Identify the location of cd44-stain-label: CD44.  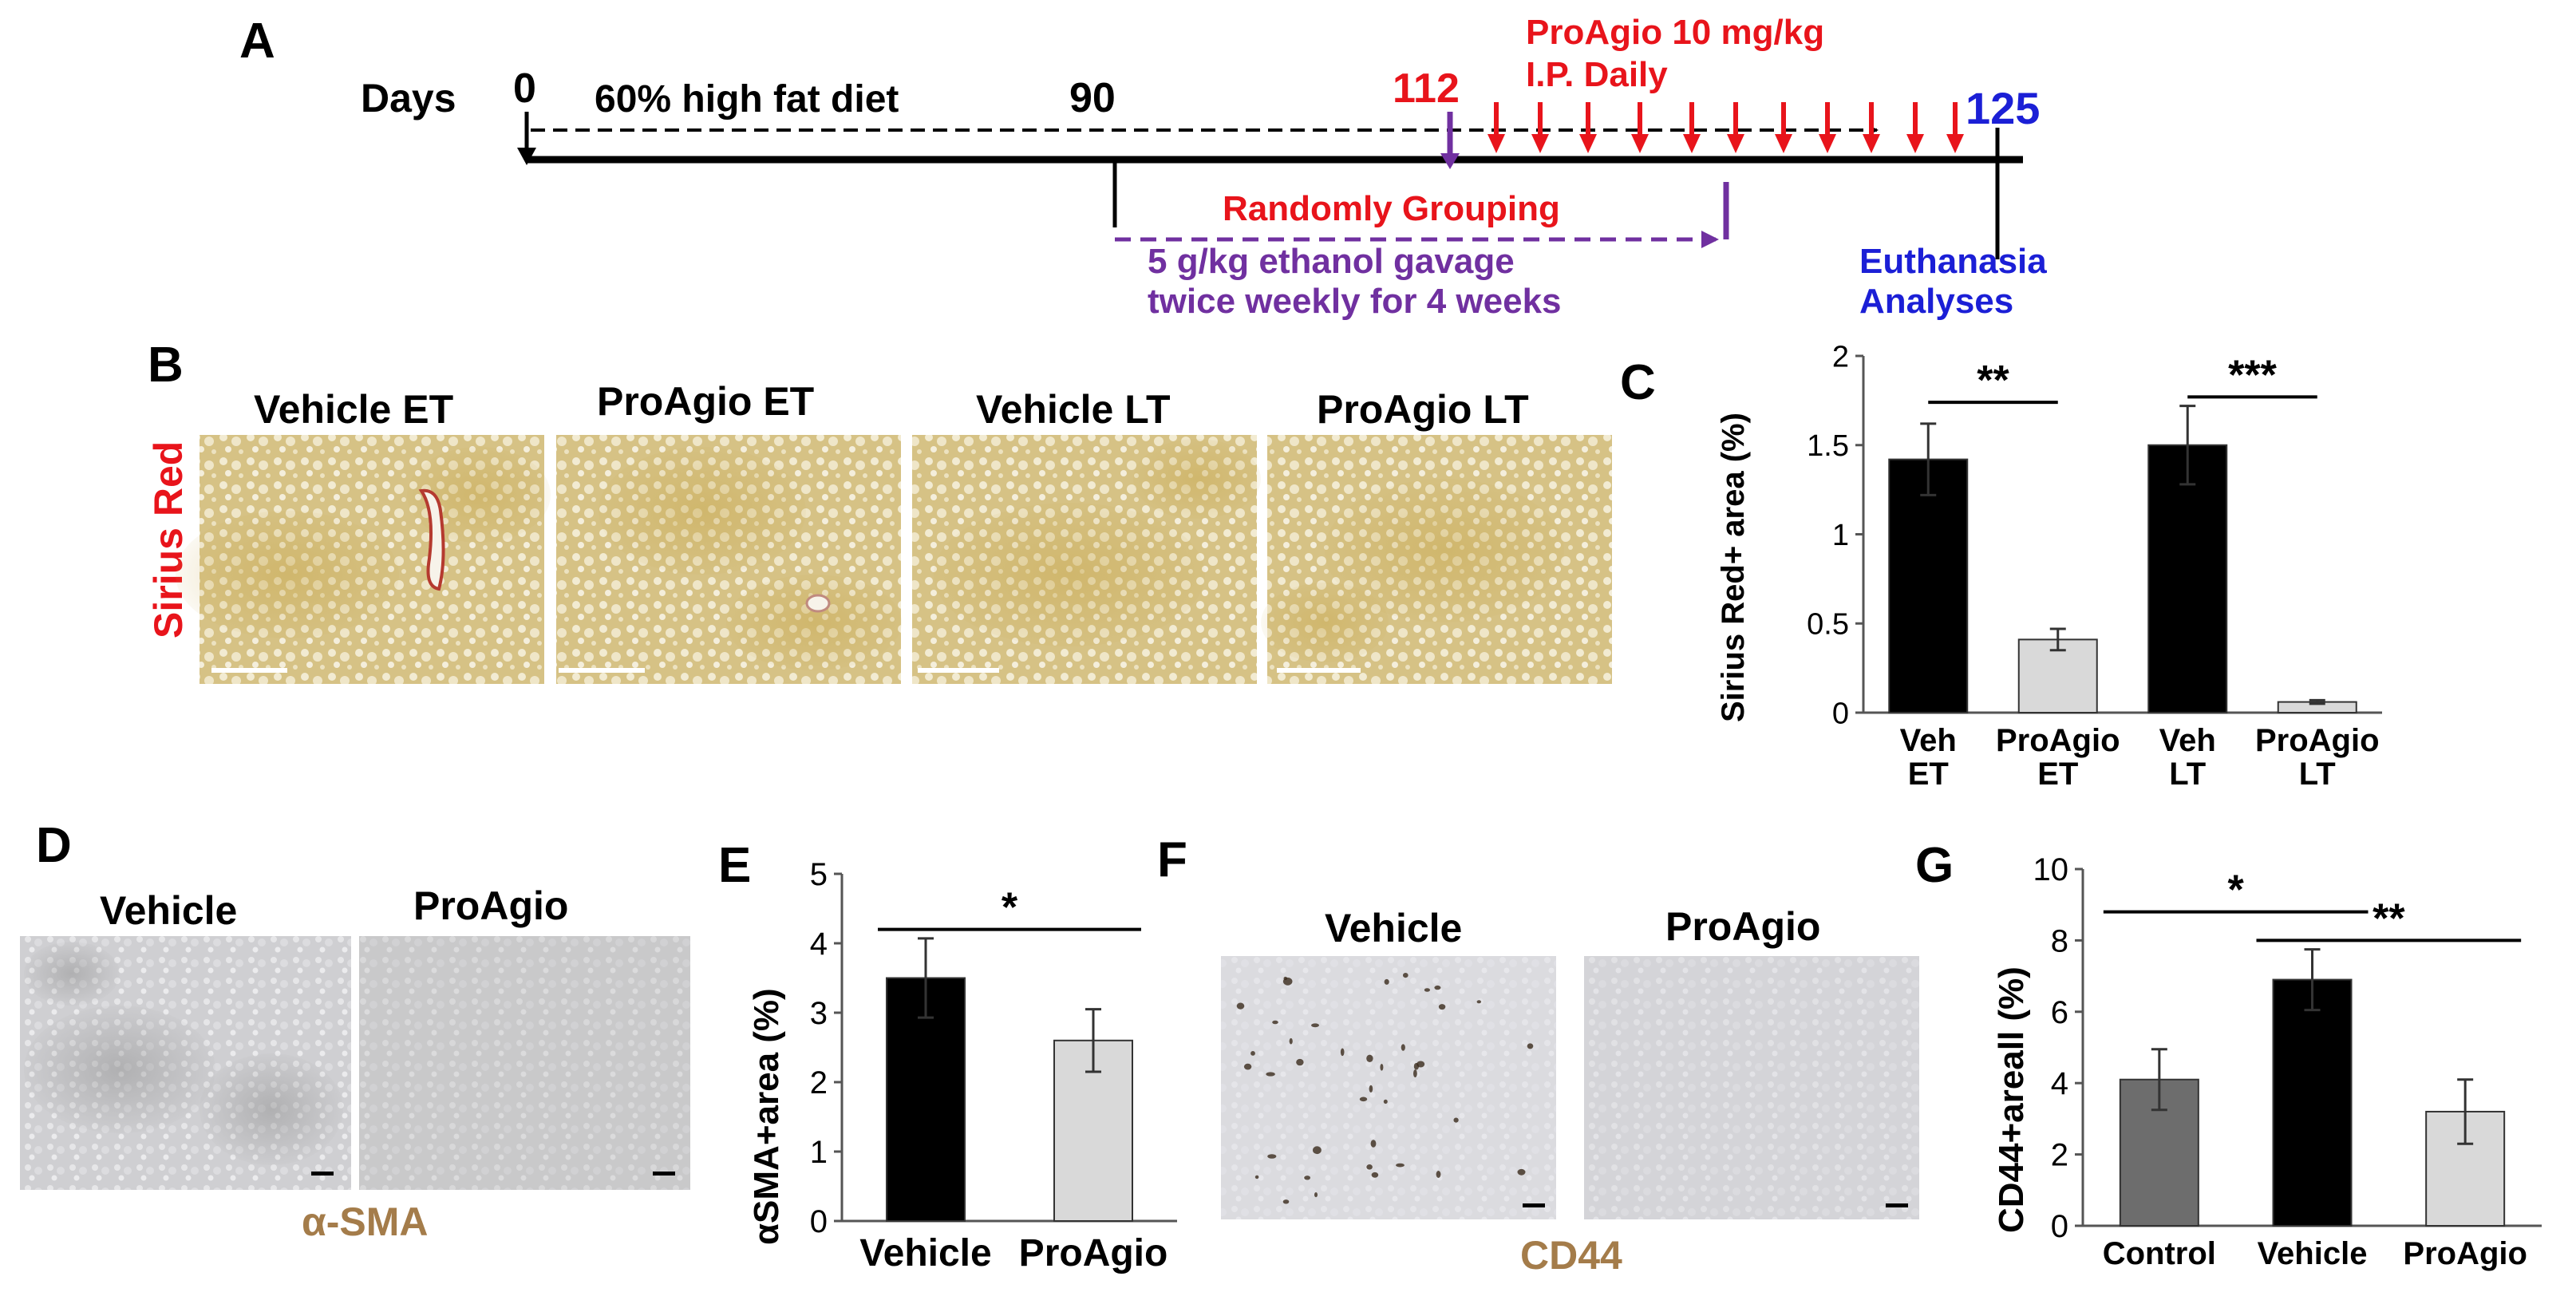
(1571, 1255).